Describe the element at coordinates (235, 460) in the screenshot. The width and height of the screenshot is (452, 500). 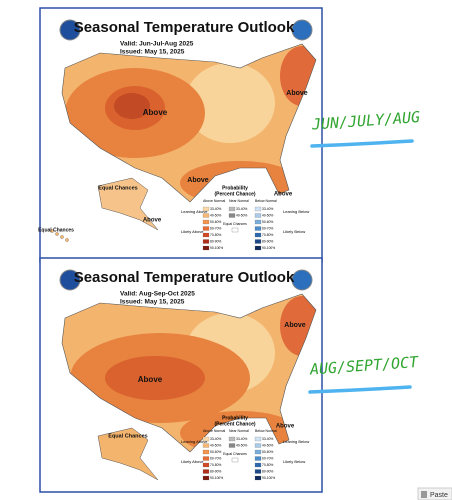
I see `swatch-equal` at that location.